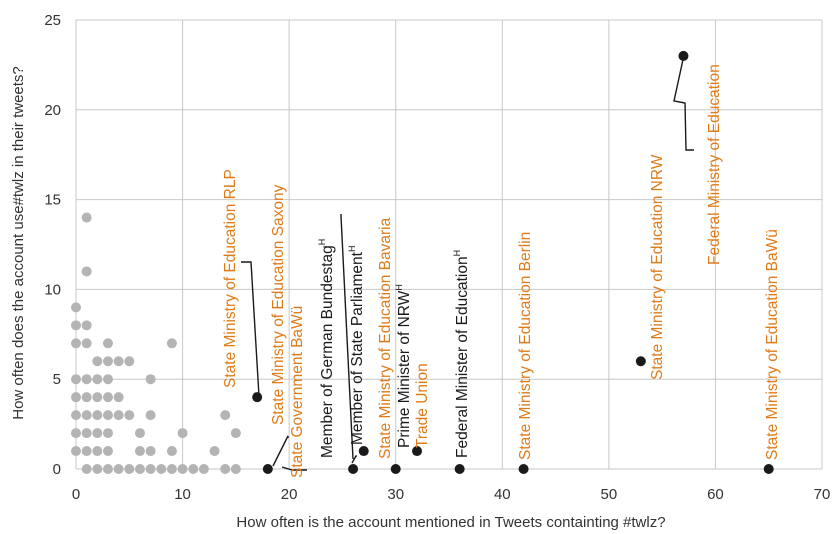  I want to click on y-tick-label: 10, so click(52, 289).